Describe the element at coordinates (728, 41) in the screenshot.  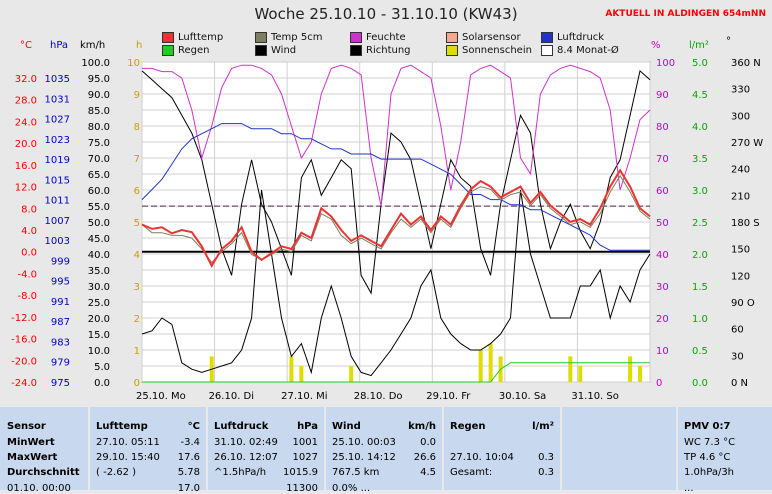
I see `dir-axis-unit: °` at that location.